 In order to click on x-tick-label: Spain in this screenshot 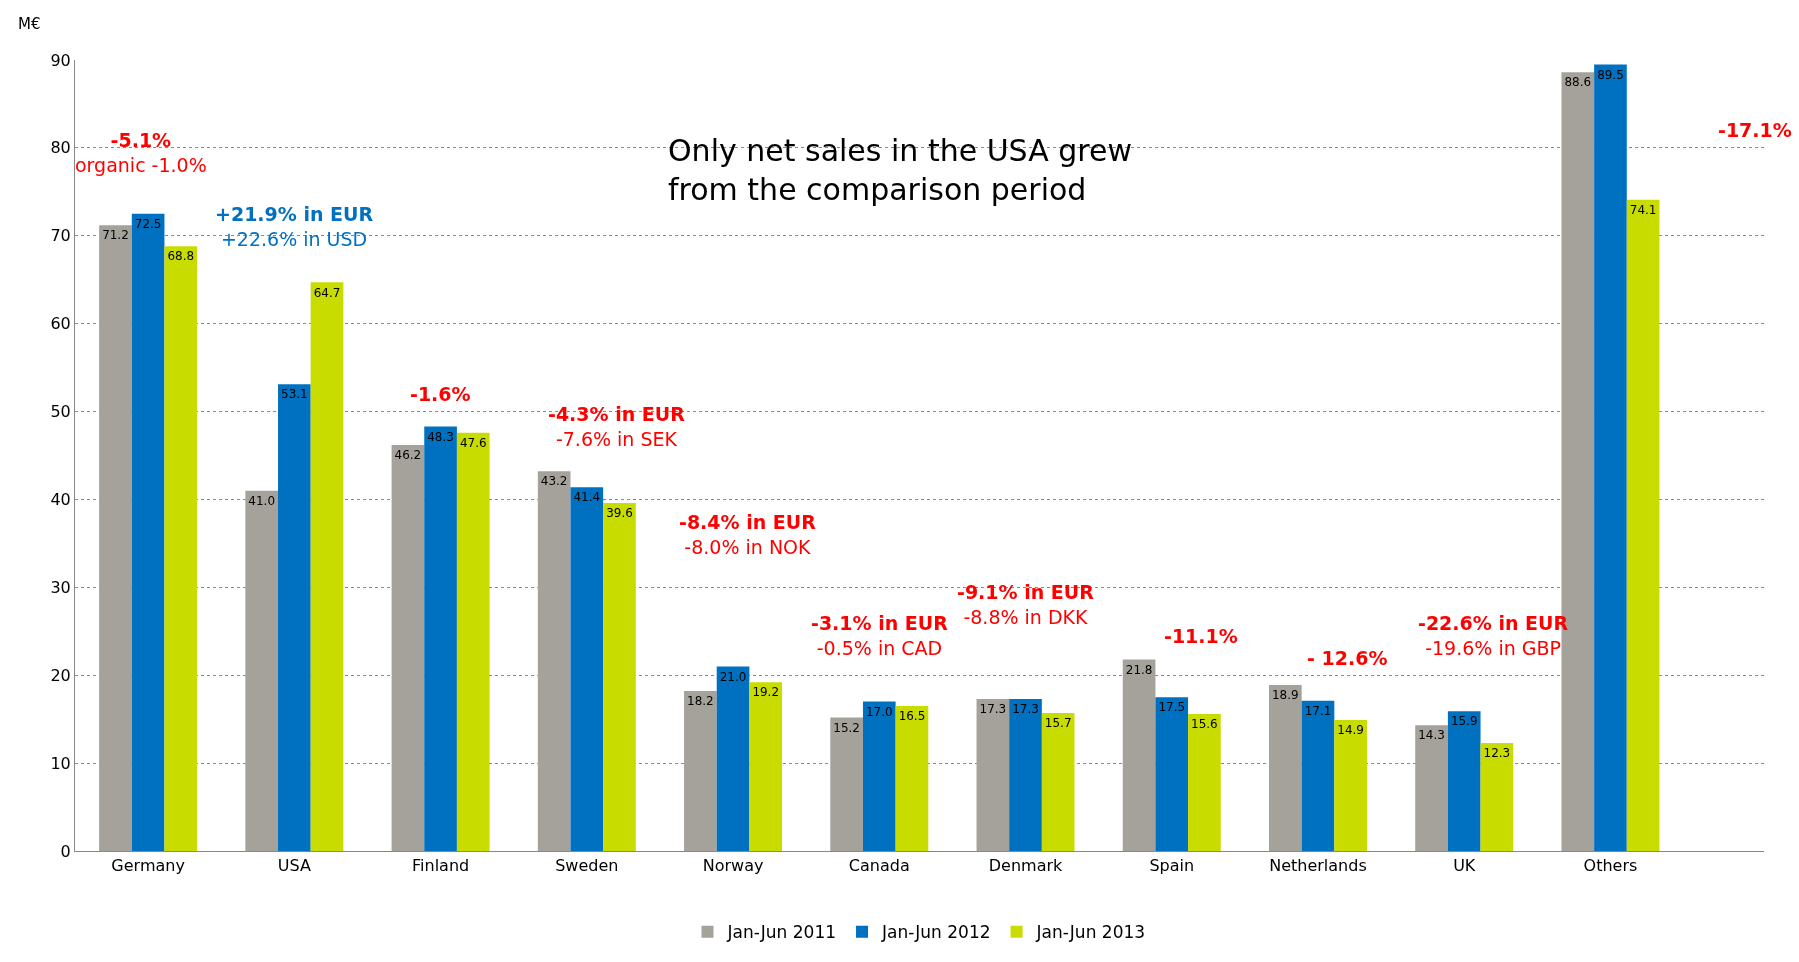, I will do `click(1172, 866)`.